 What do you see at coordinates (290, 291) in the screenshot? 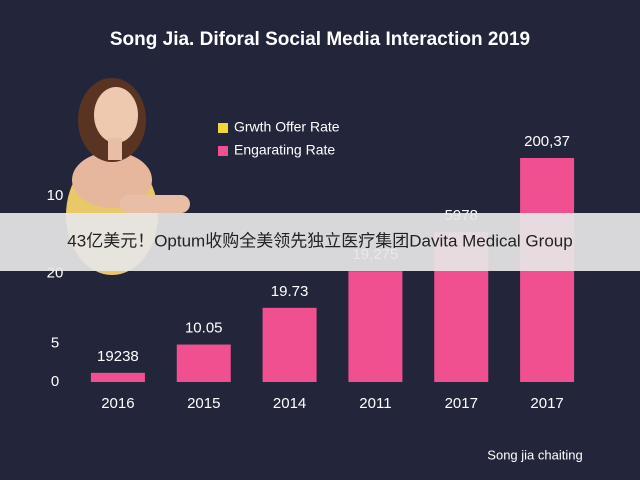
I see `bar-annotation: 19.73` at bounding box center [290, 291].